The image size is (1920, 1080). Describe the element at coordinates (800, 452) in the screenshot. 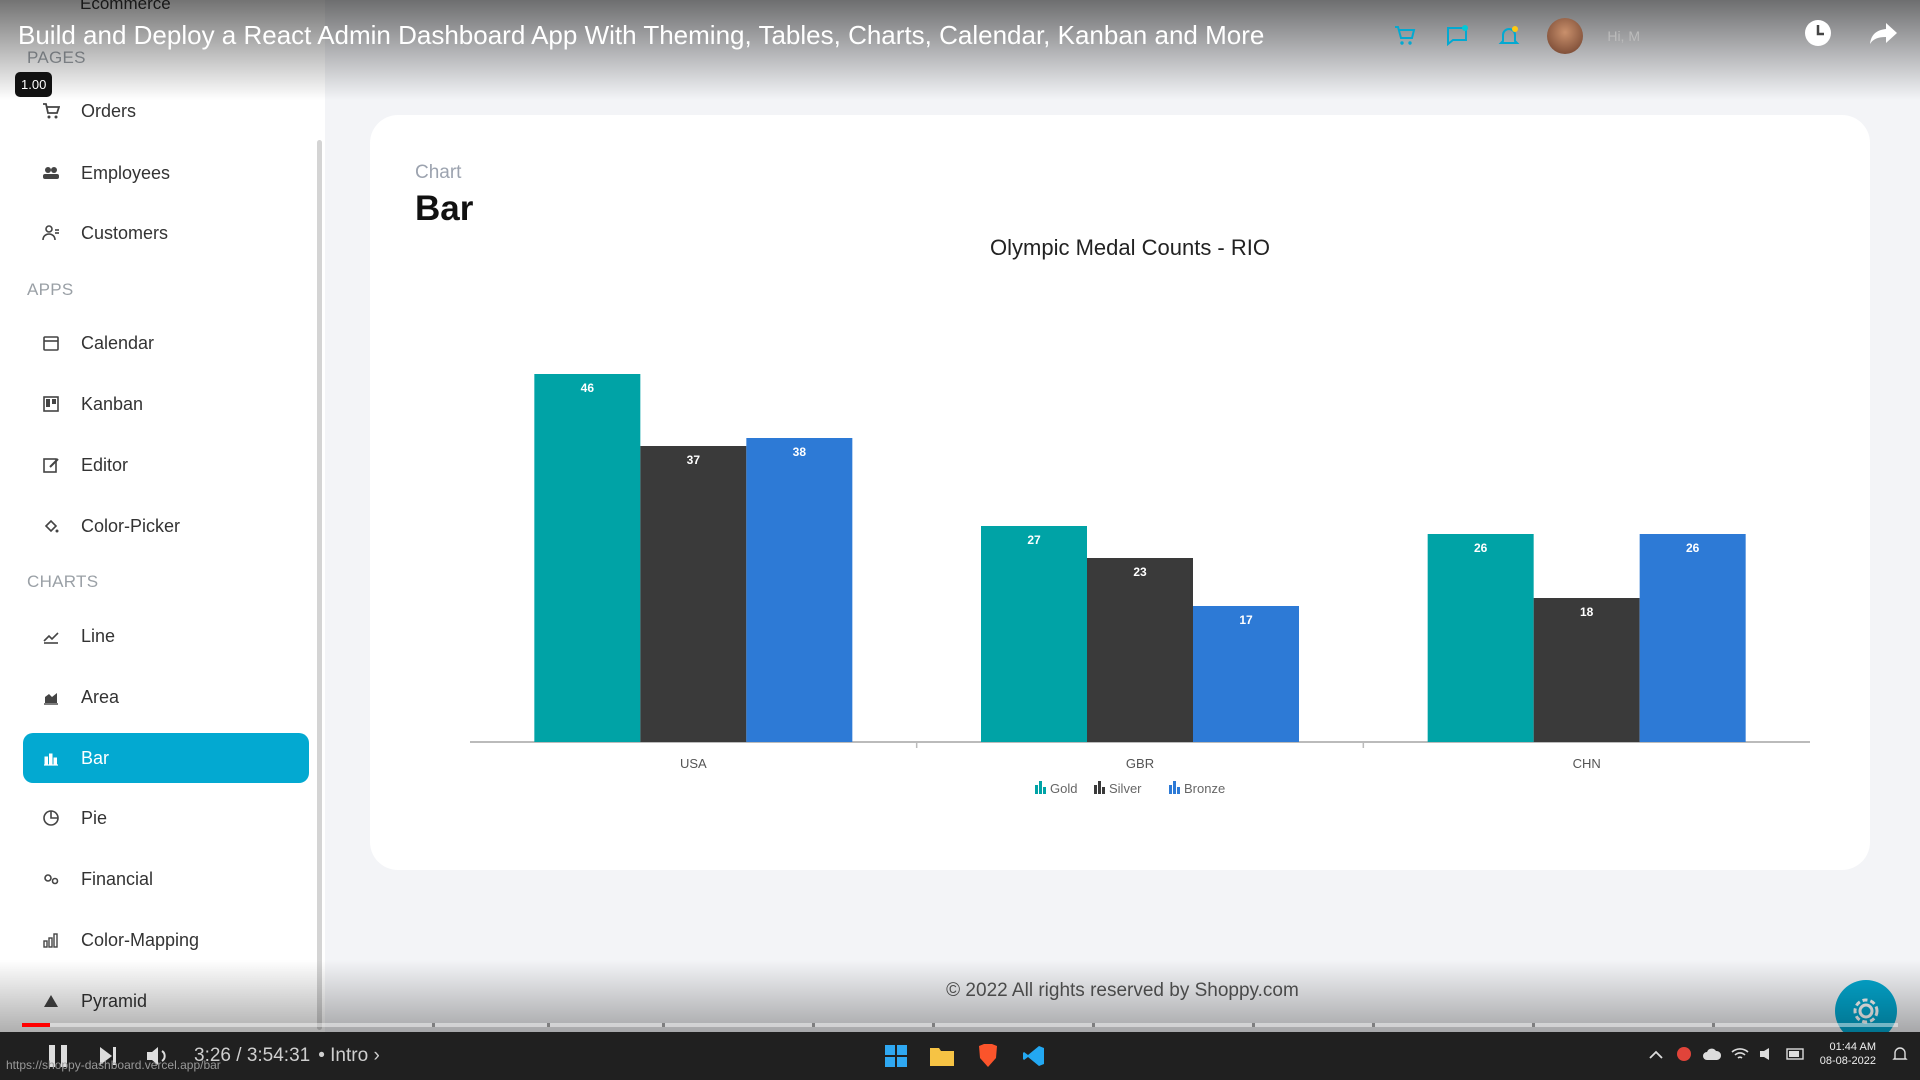

I see `data-label: 38` at that location.